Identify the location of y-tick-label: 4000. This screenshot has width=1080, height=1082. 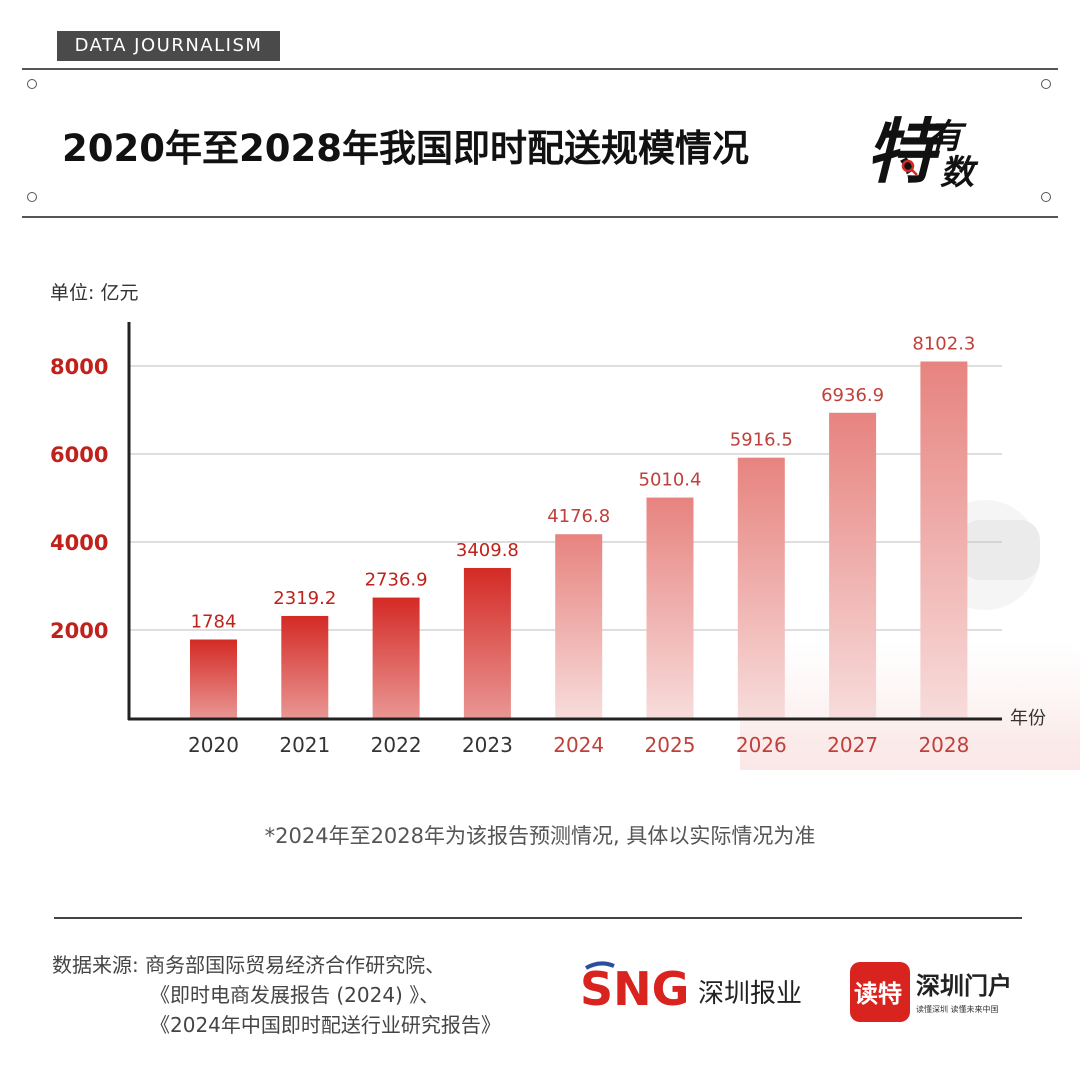
(79, 543).